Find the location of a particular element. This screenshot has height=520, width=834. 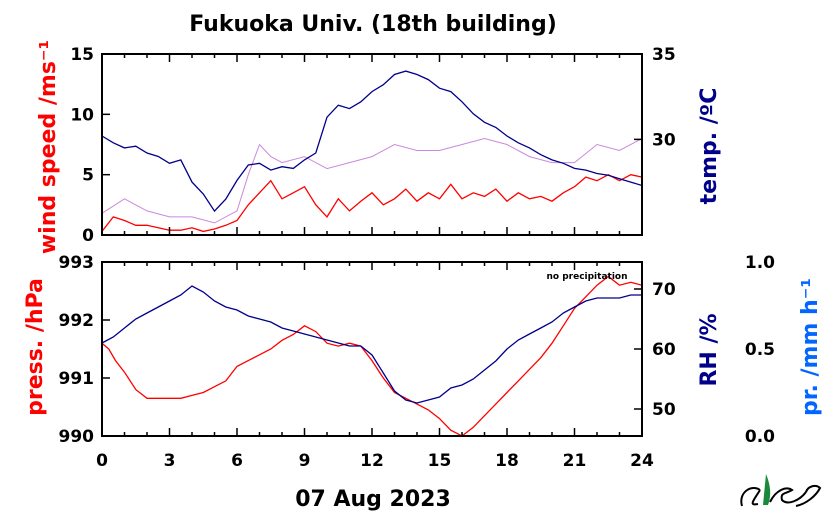

precip-tick-label: 1.0 is located at coordinates (760, 263).